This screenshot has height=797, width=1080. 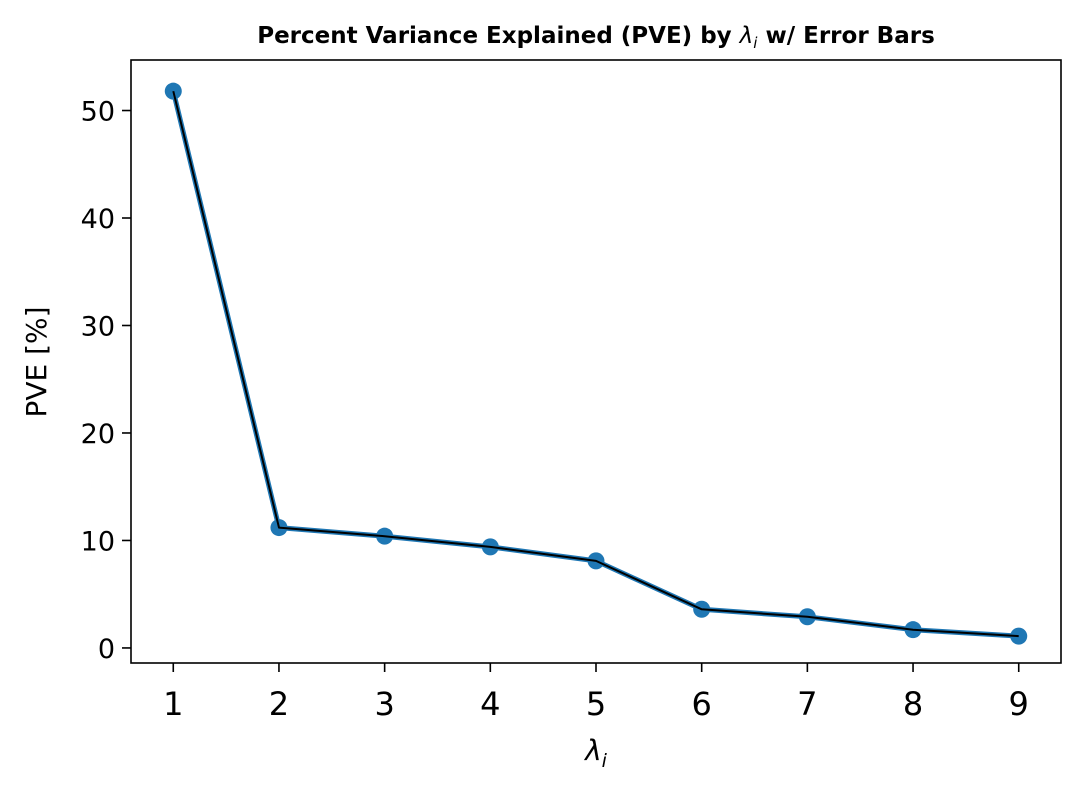 I want to click on x-tick-label: 7, so click(x=807, y=704).